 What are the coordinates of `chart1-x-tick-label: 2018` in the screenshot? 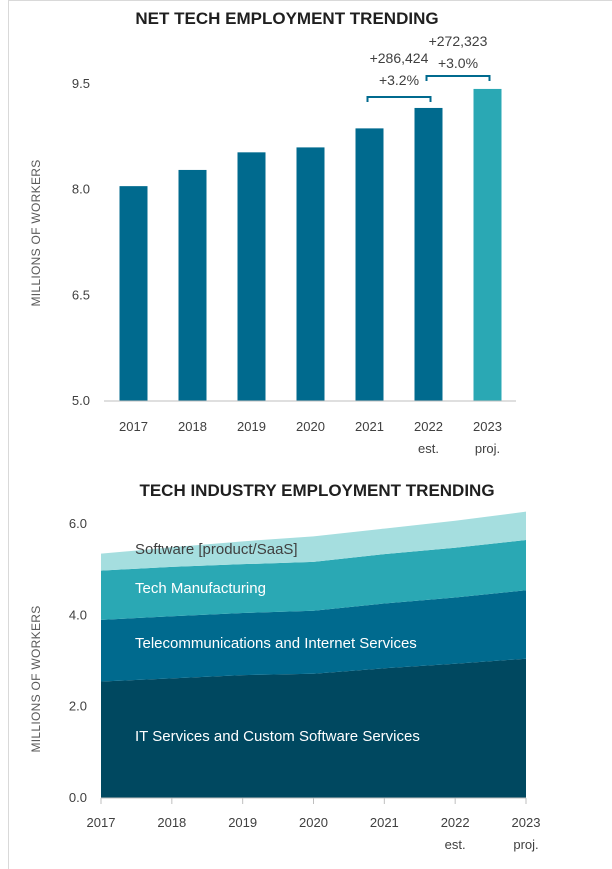 It's located at (192, 426).